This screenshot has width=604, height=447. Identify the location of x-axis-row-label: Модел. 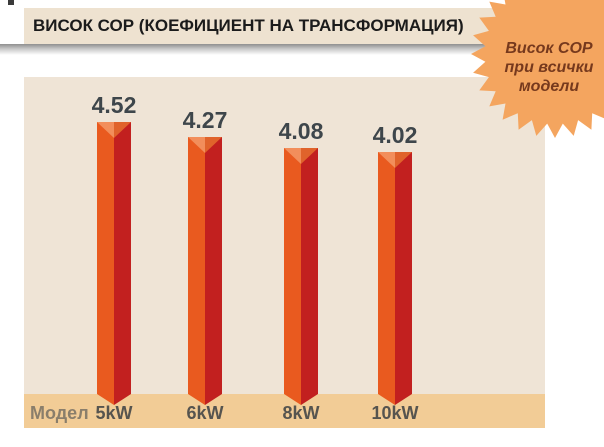
(59, 413).